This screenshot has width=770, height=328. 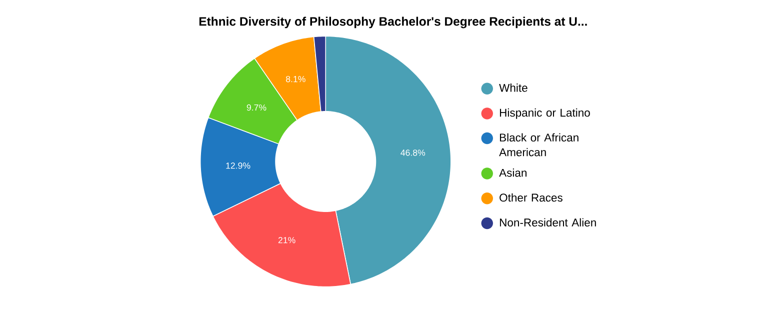 I want to click on legend-label: White, so click(x=513, y=88).